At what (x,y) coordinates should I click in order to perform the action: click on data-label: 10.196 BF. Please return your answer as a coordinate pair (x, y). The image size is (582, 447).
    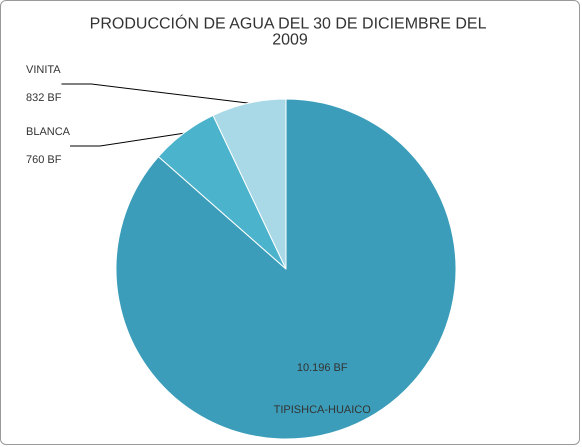
    Looking at the image, I should click on (322, 368).